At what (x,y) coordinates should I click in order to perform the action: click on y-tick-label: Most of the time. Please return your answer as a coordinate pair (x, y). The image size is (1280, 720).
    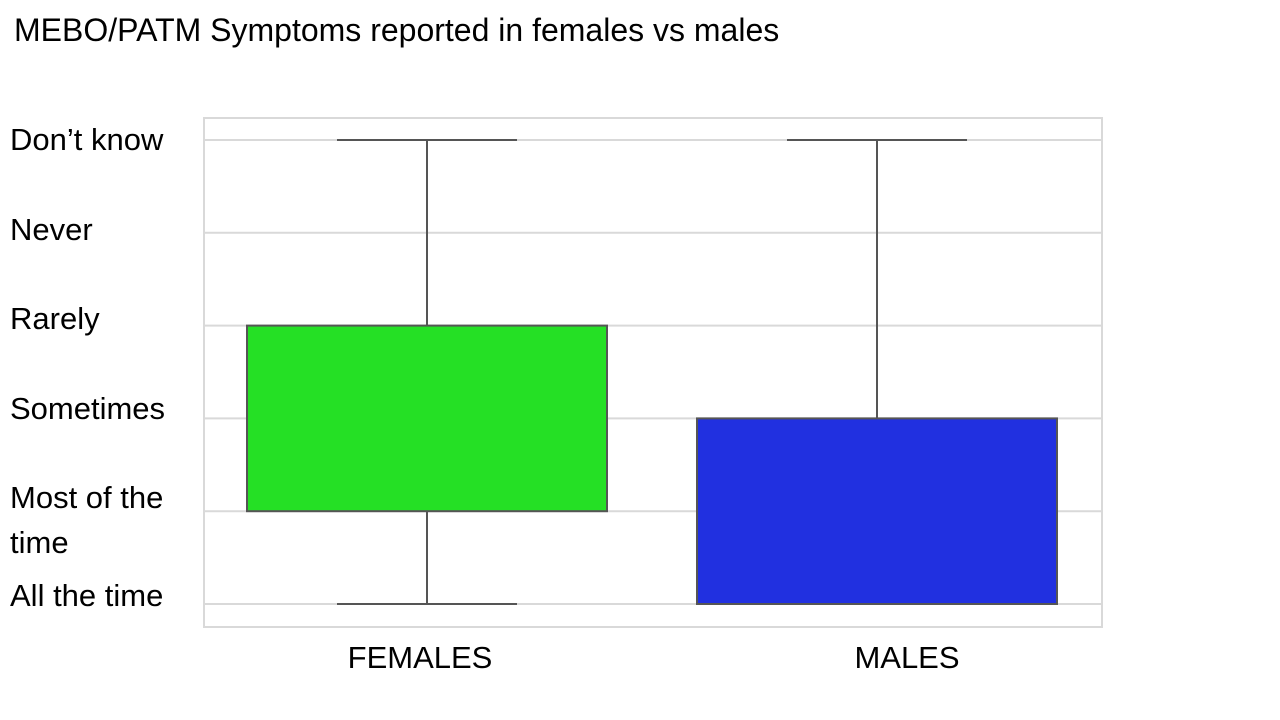
    Looking at the image, I should click on (87, 520).